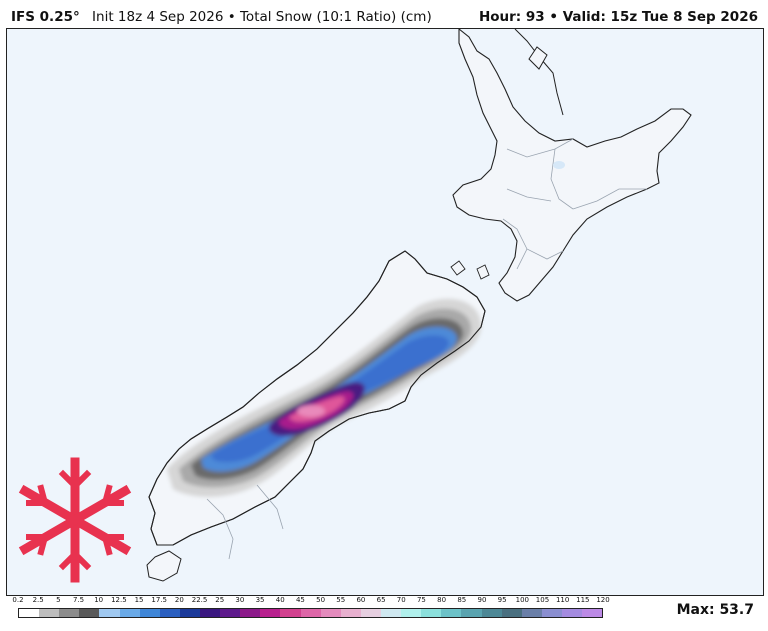  What do you see at coordinates (603, 600) in the screenshot?
I see `colorbar-tick-label: 120` at bounding box center [603, 600].